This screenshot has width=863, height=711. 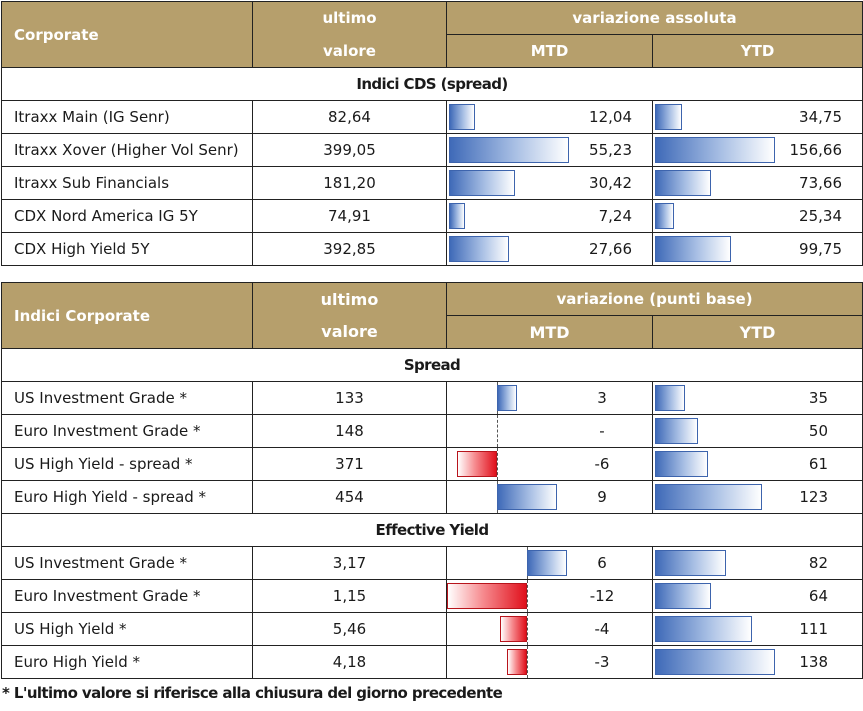 I want to click on ytd-cell: 34,75, so click(x=757, y=117).